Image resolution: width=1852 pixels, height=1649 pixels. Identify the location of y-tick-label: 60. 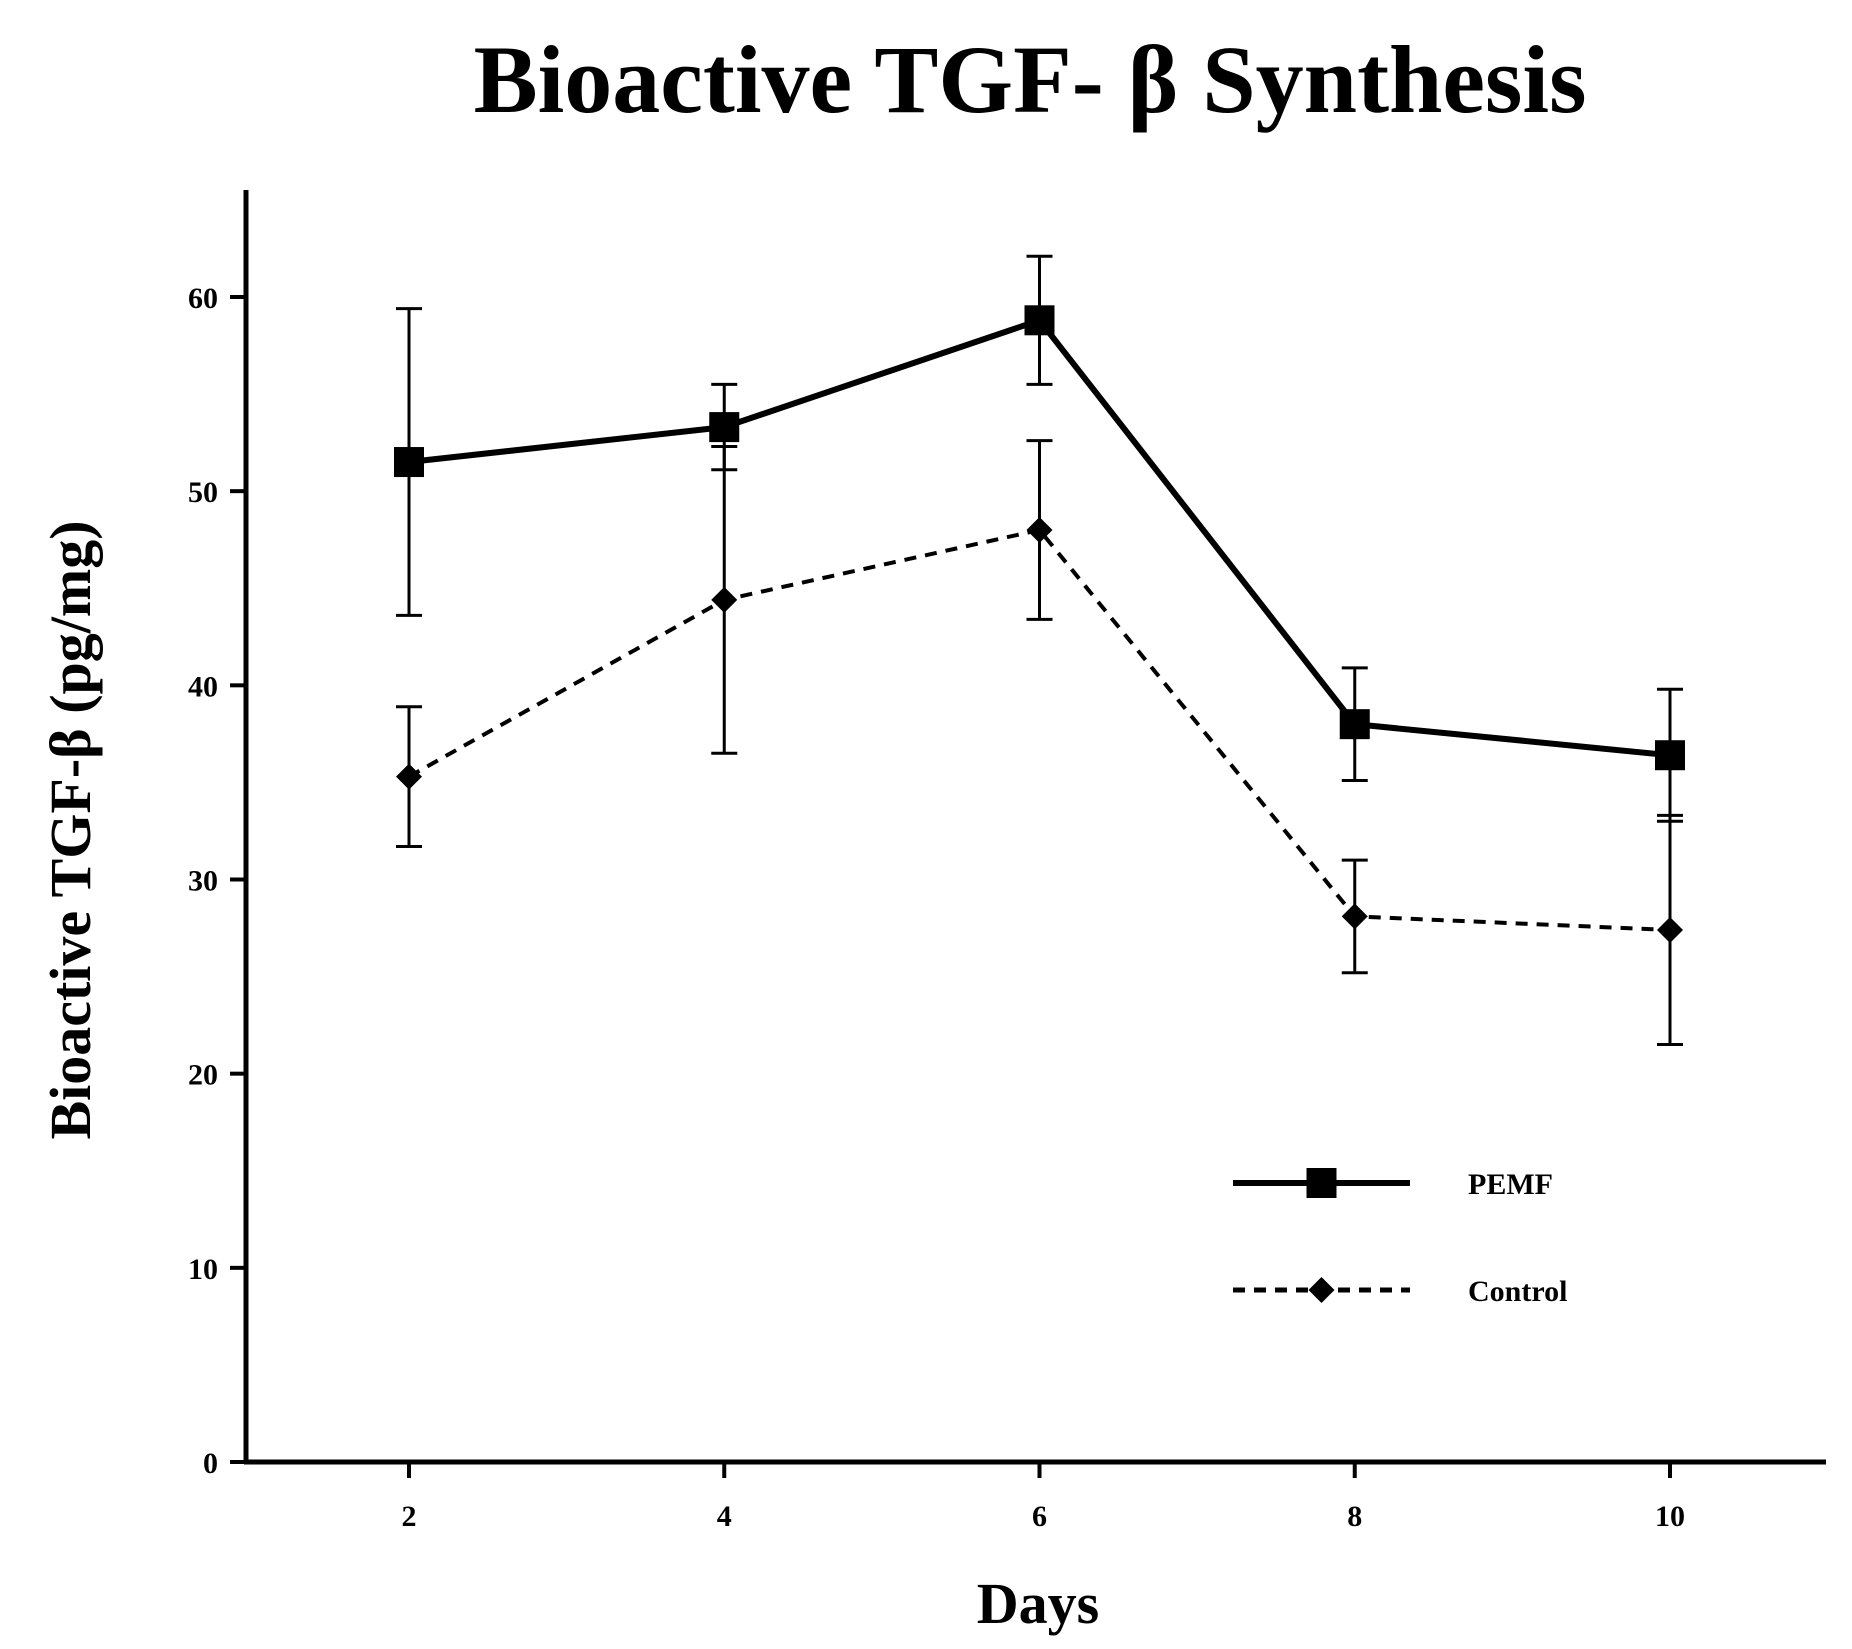
(203, 298).